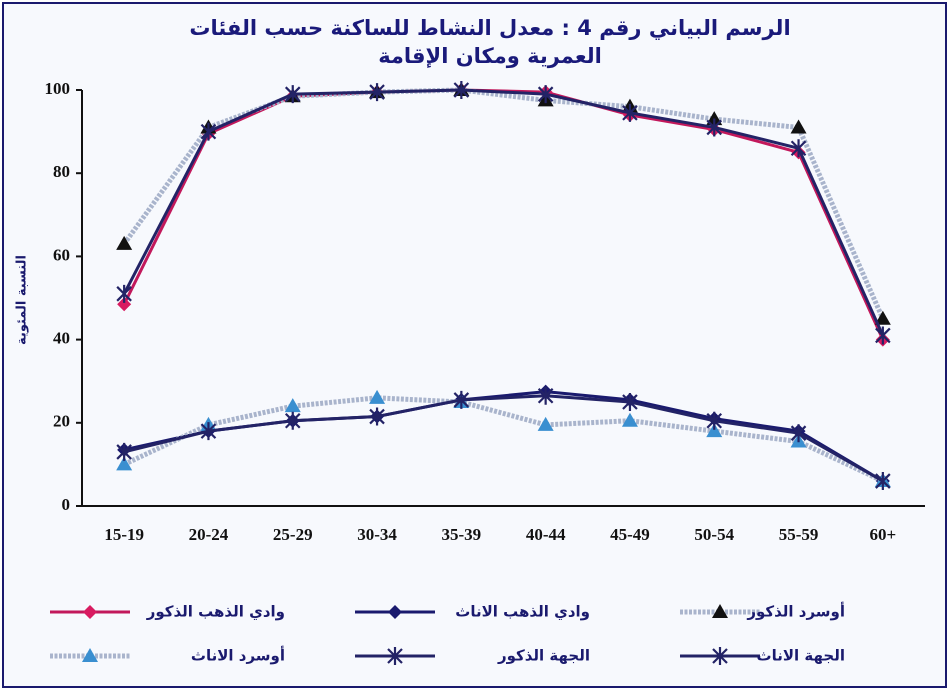  I want to click on y-tick-label: 0, so click(66, 504).